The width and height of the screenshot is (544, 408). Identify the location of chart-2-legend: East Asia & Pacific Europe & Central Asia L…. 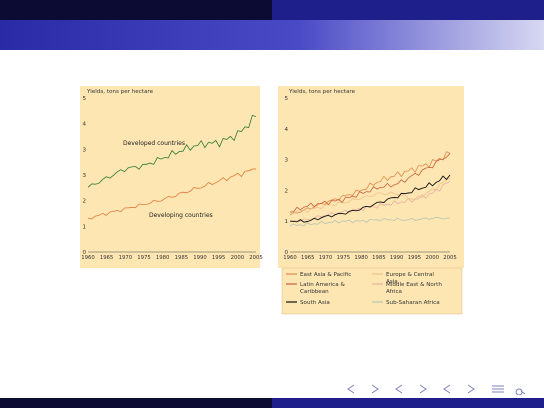
(372, 291).